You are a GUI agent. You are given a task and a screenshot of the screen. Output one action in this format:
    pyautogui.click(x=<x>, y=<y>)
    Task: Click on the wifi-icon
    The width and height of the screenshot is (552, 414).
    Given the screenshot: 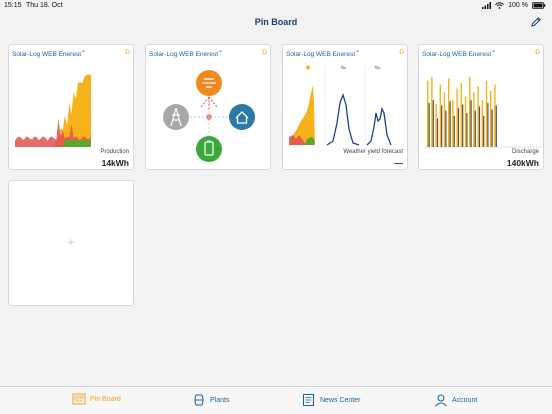 What is the action you would take?
    pyautogui.click(x=499, y=5)
    